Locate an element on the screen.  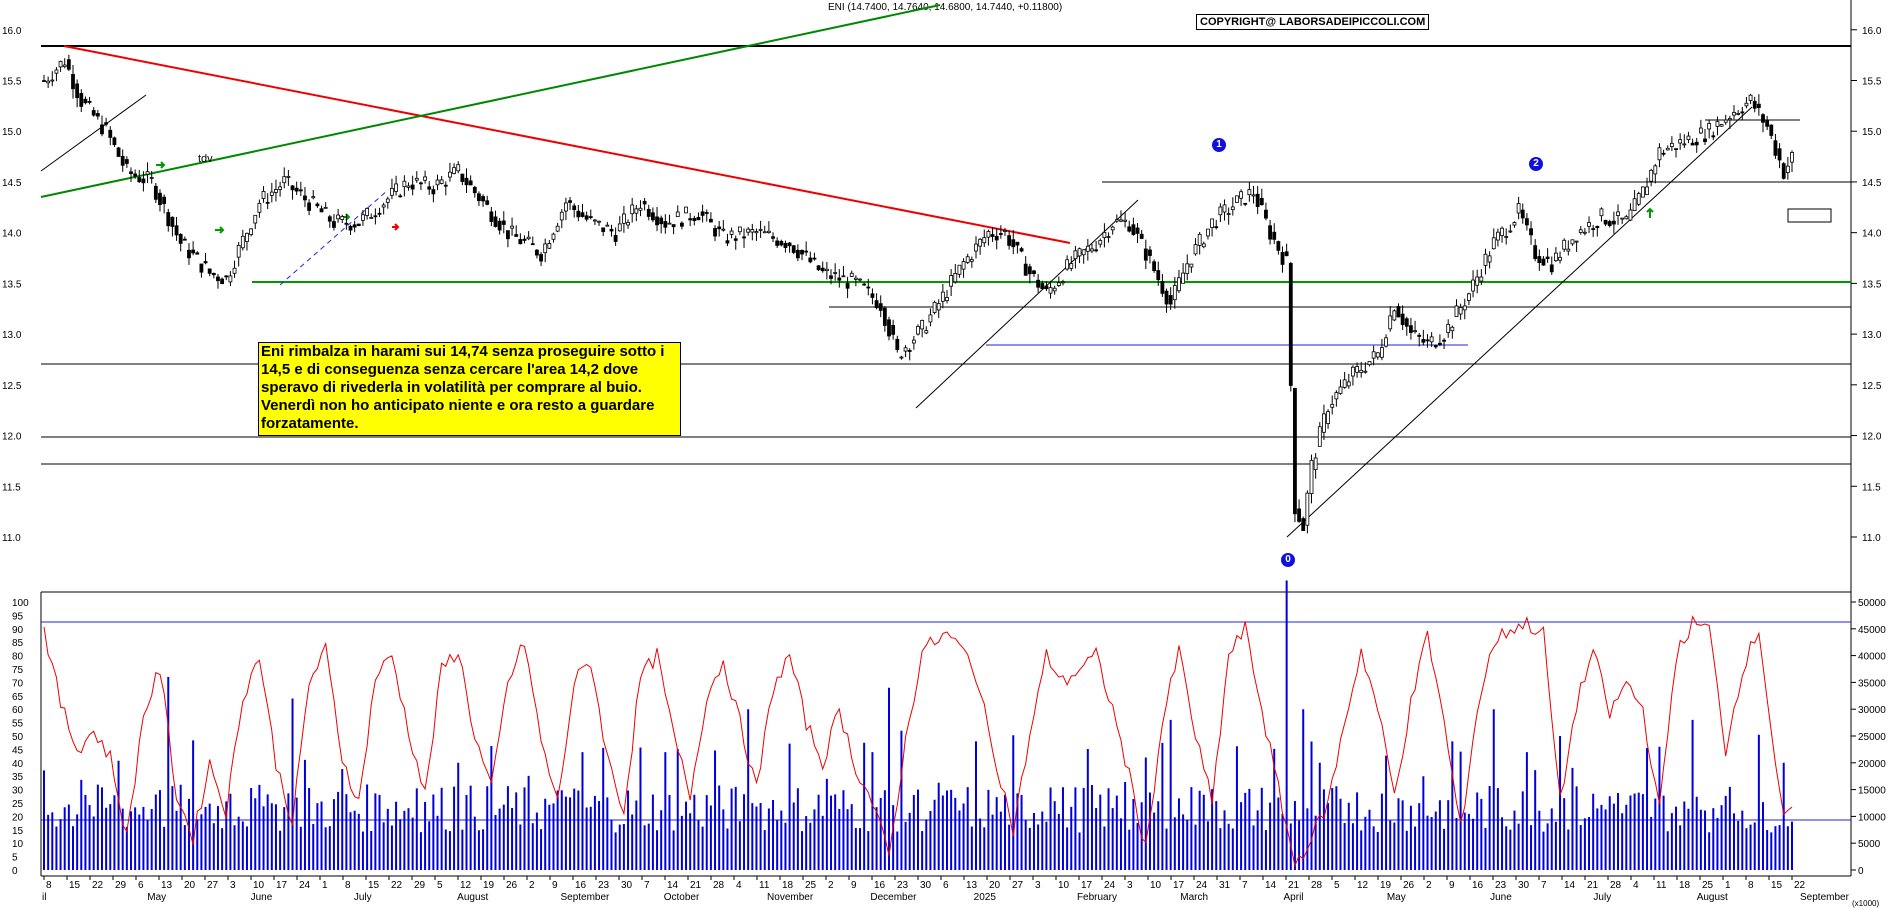
osc-tick-label: 95 is located at coordinates (18, 616).